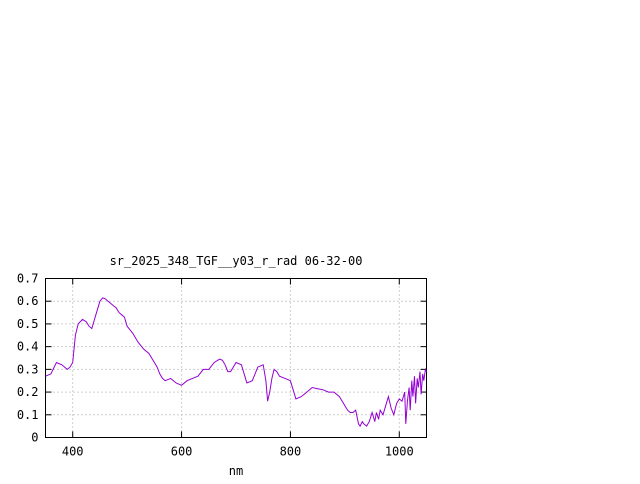 Image resolution: width=640 pixels, height=484 pixels. What do you see at coordinates (236, 261) in the screenshot?
I see `chart-title: sr_2025_348_TGF__y03_r_rad 06-32-00` at bounding box center [236, 261].